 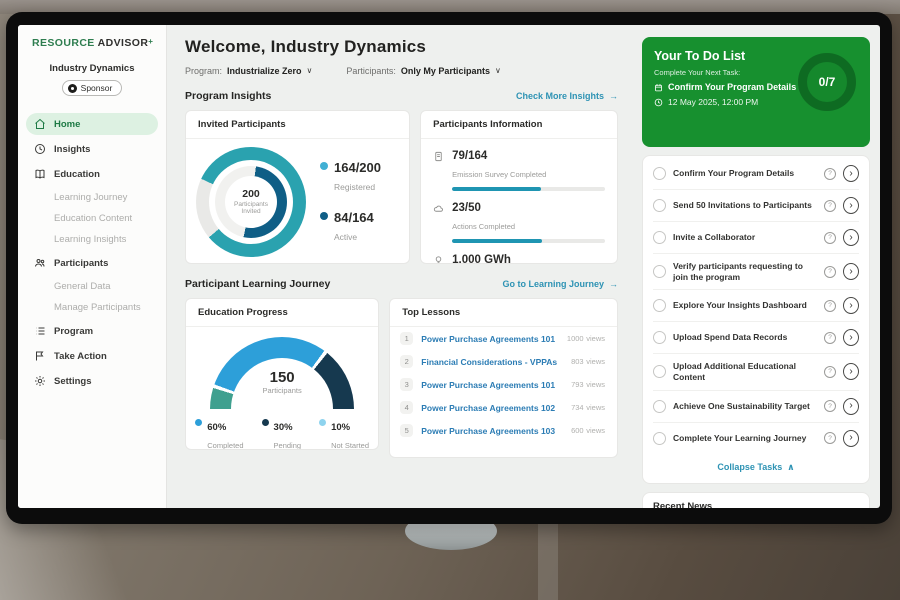 I want to click on people-icon, so click(x=40, y=263).